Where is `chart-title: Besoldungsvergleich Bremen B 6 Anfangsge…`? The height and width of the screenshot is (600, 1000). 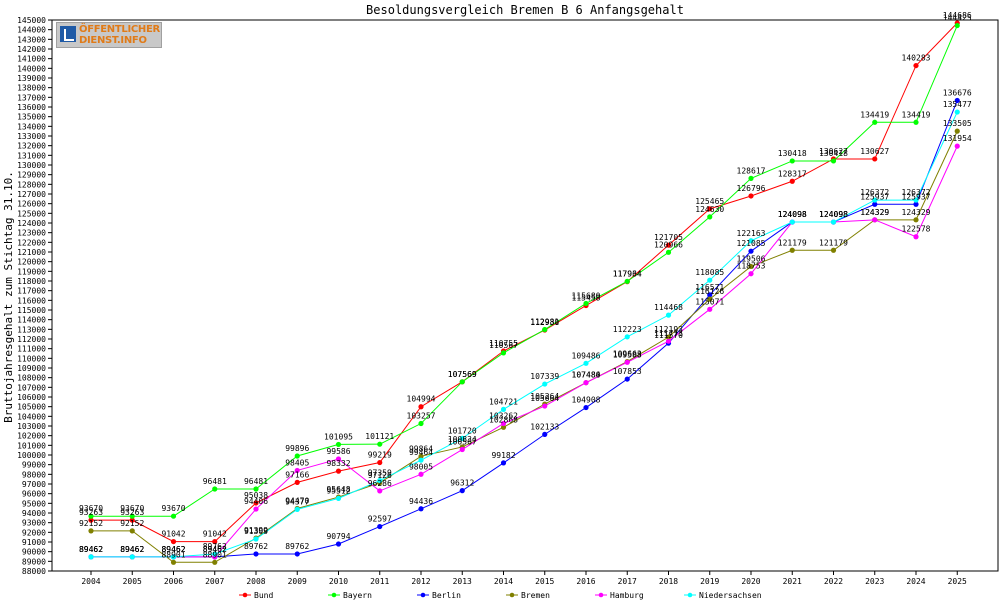 chart-title: Besoldungsvergleich Bremen B 6 Anfangsge… is located at coordinates (525, 10).